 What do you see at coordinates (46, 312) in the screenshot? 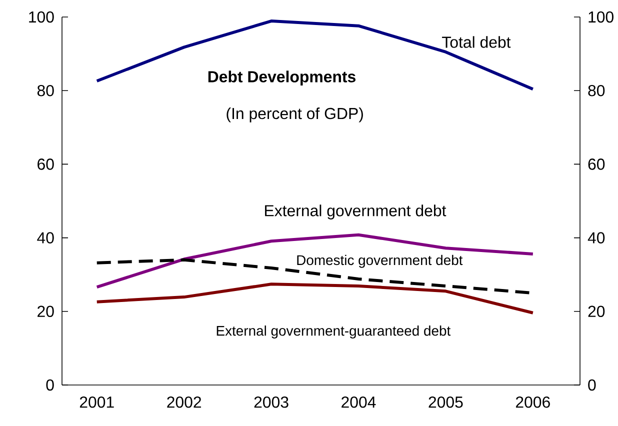
I see `y2-tick-label: 20` at bounding box center [46, 312].